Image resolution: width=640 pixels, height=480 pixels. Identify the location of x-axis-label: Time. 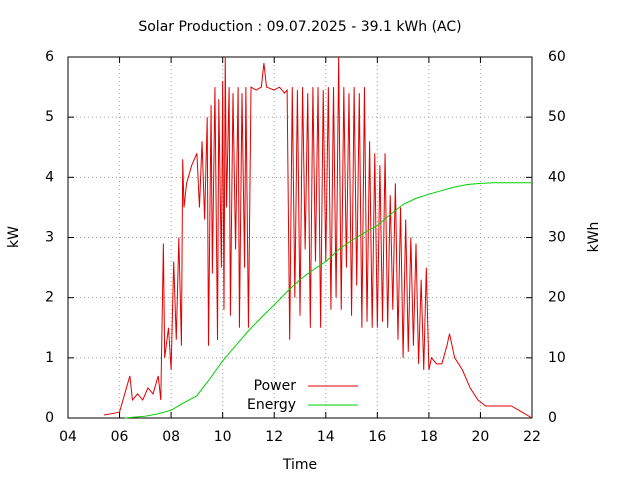
(299, 465).